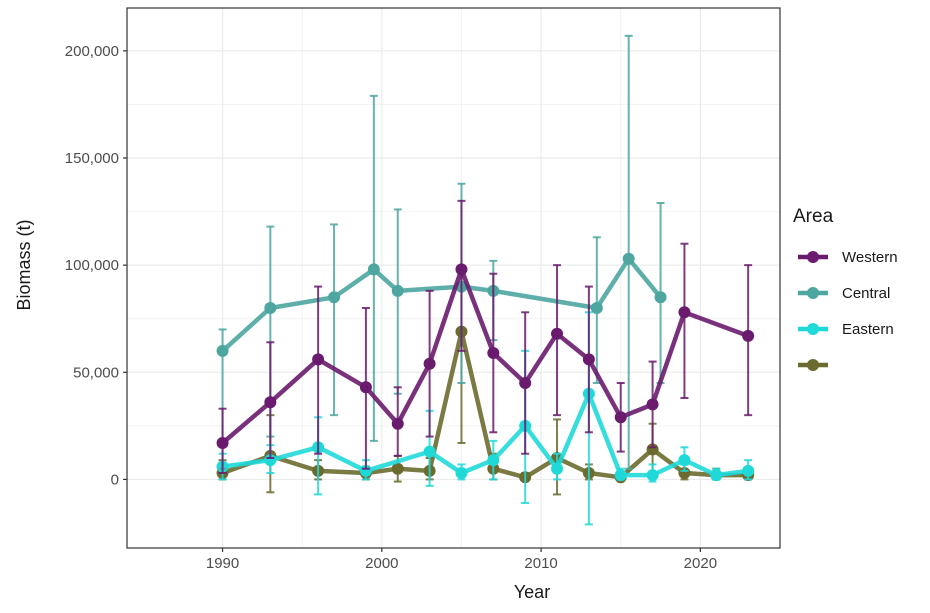  Describe the element at coordinates (381, 563) in the screenshot. I see `x-tick-label: 2000` at that location.